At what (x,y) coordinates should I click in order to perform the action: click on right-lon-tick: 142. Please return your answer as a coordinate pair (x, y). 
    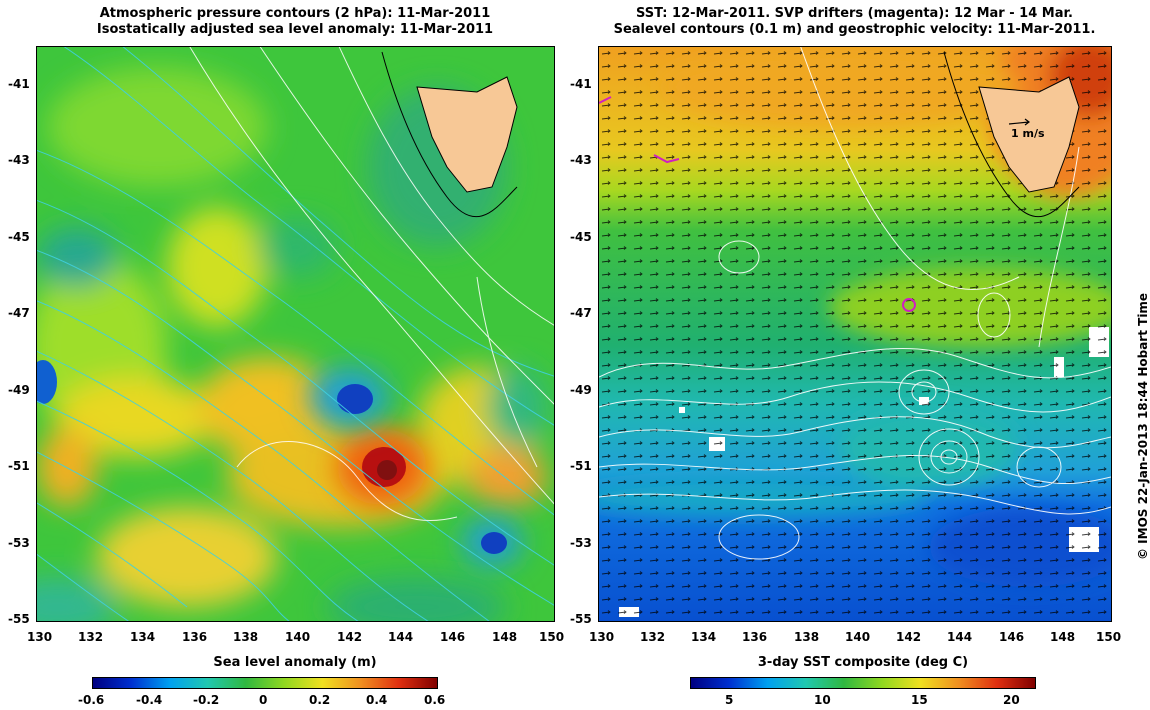
    Looking at the image, I should click on (909, 637).